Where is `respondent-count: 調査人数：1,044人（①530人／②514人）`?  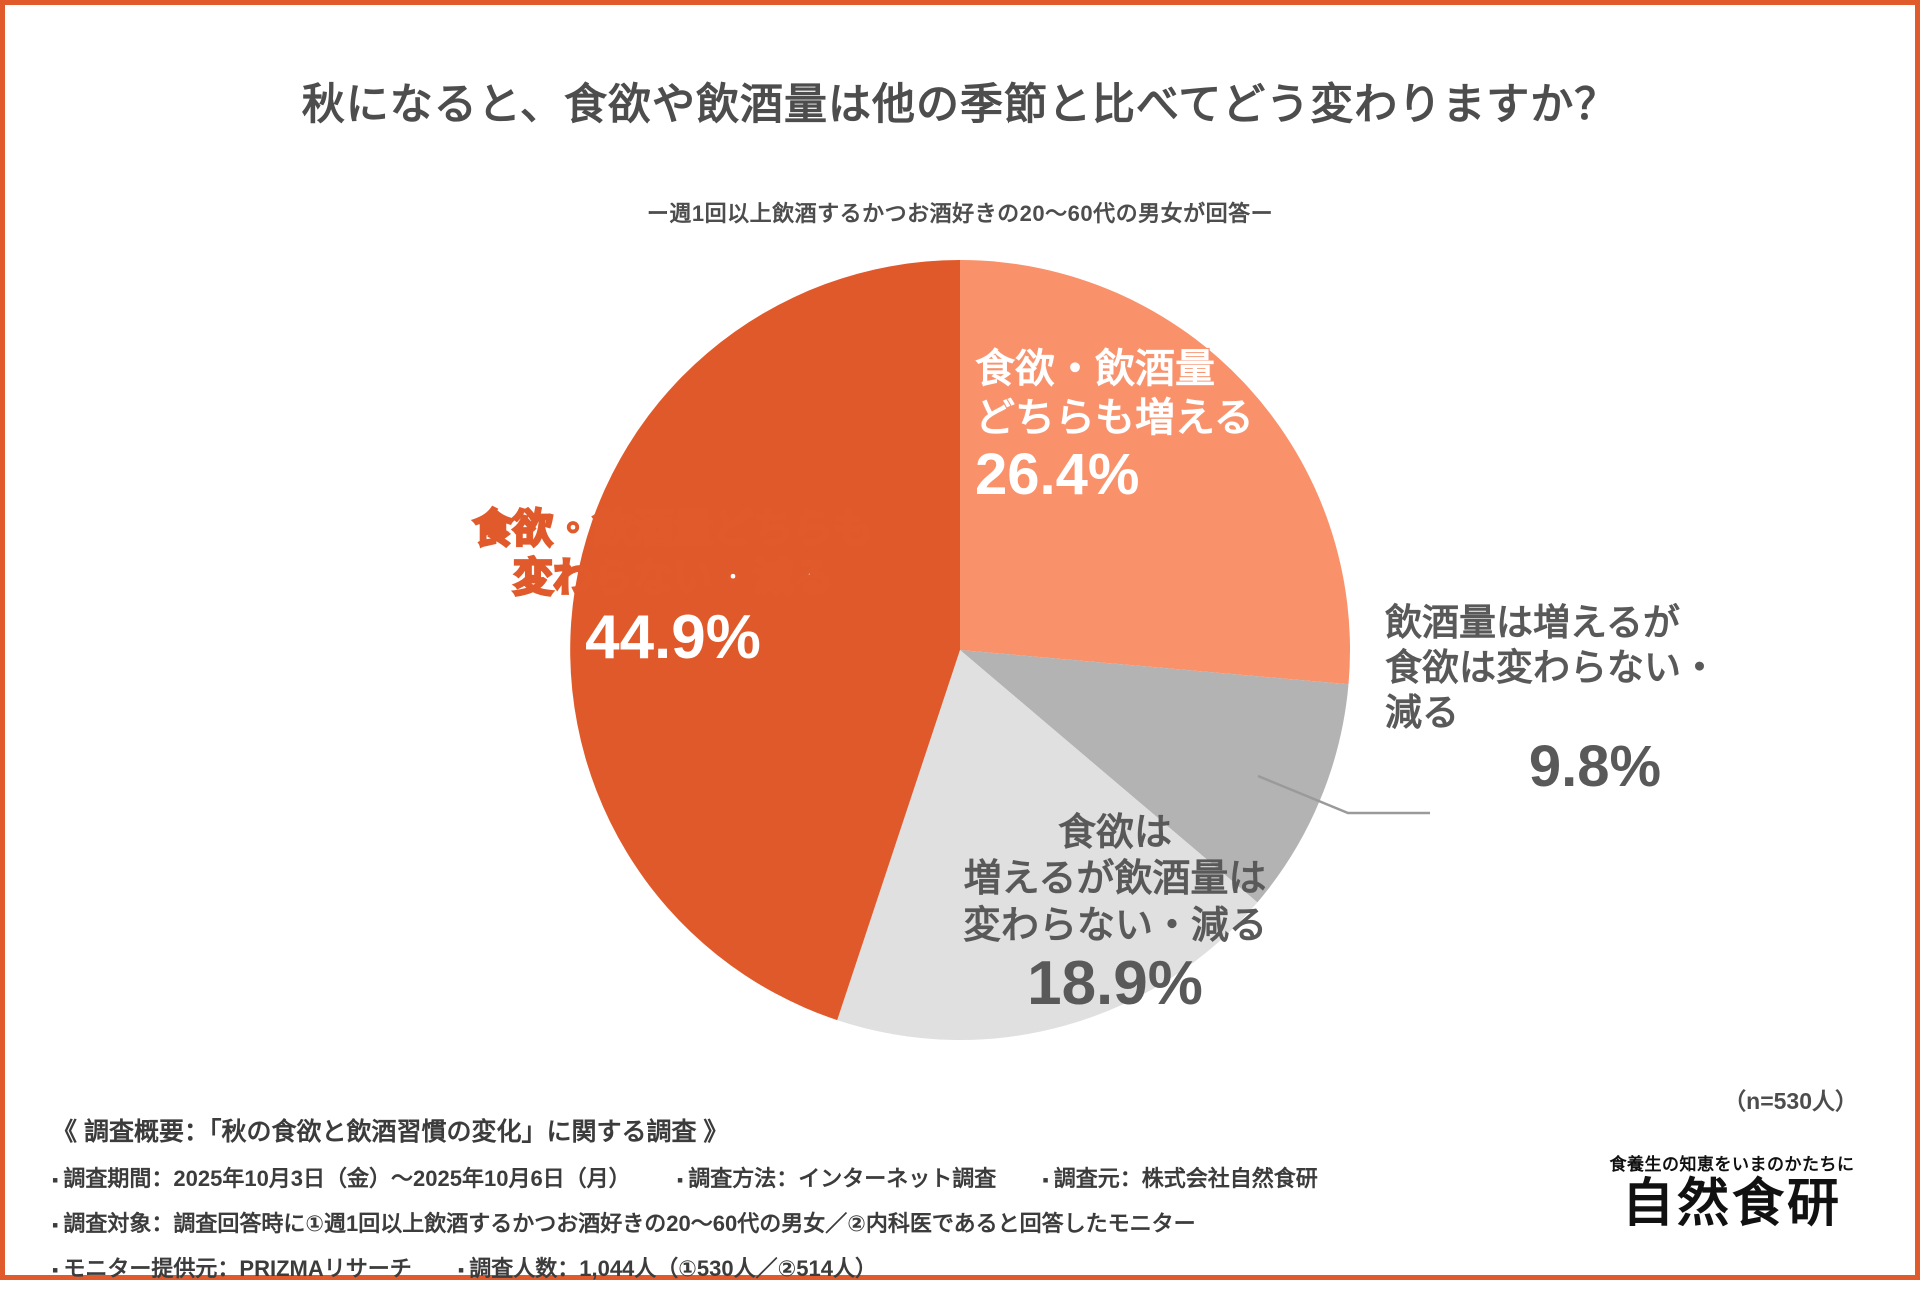
respondent-count: 調査人数：1,044人（①530人／②514人） is located at coordinates (667, 1268).